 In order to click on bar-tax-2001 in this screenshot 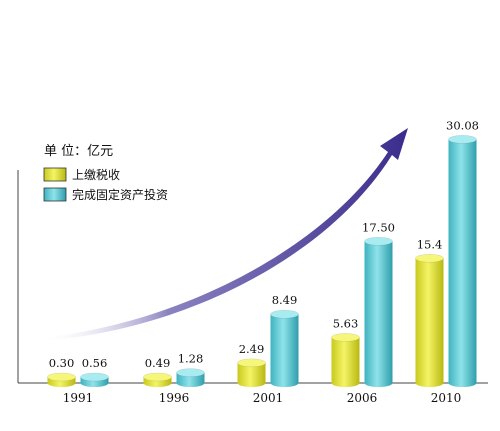, I will do `click(251, 372)`.